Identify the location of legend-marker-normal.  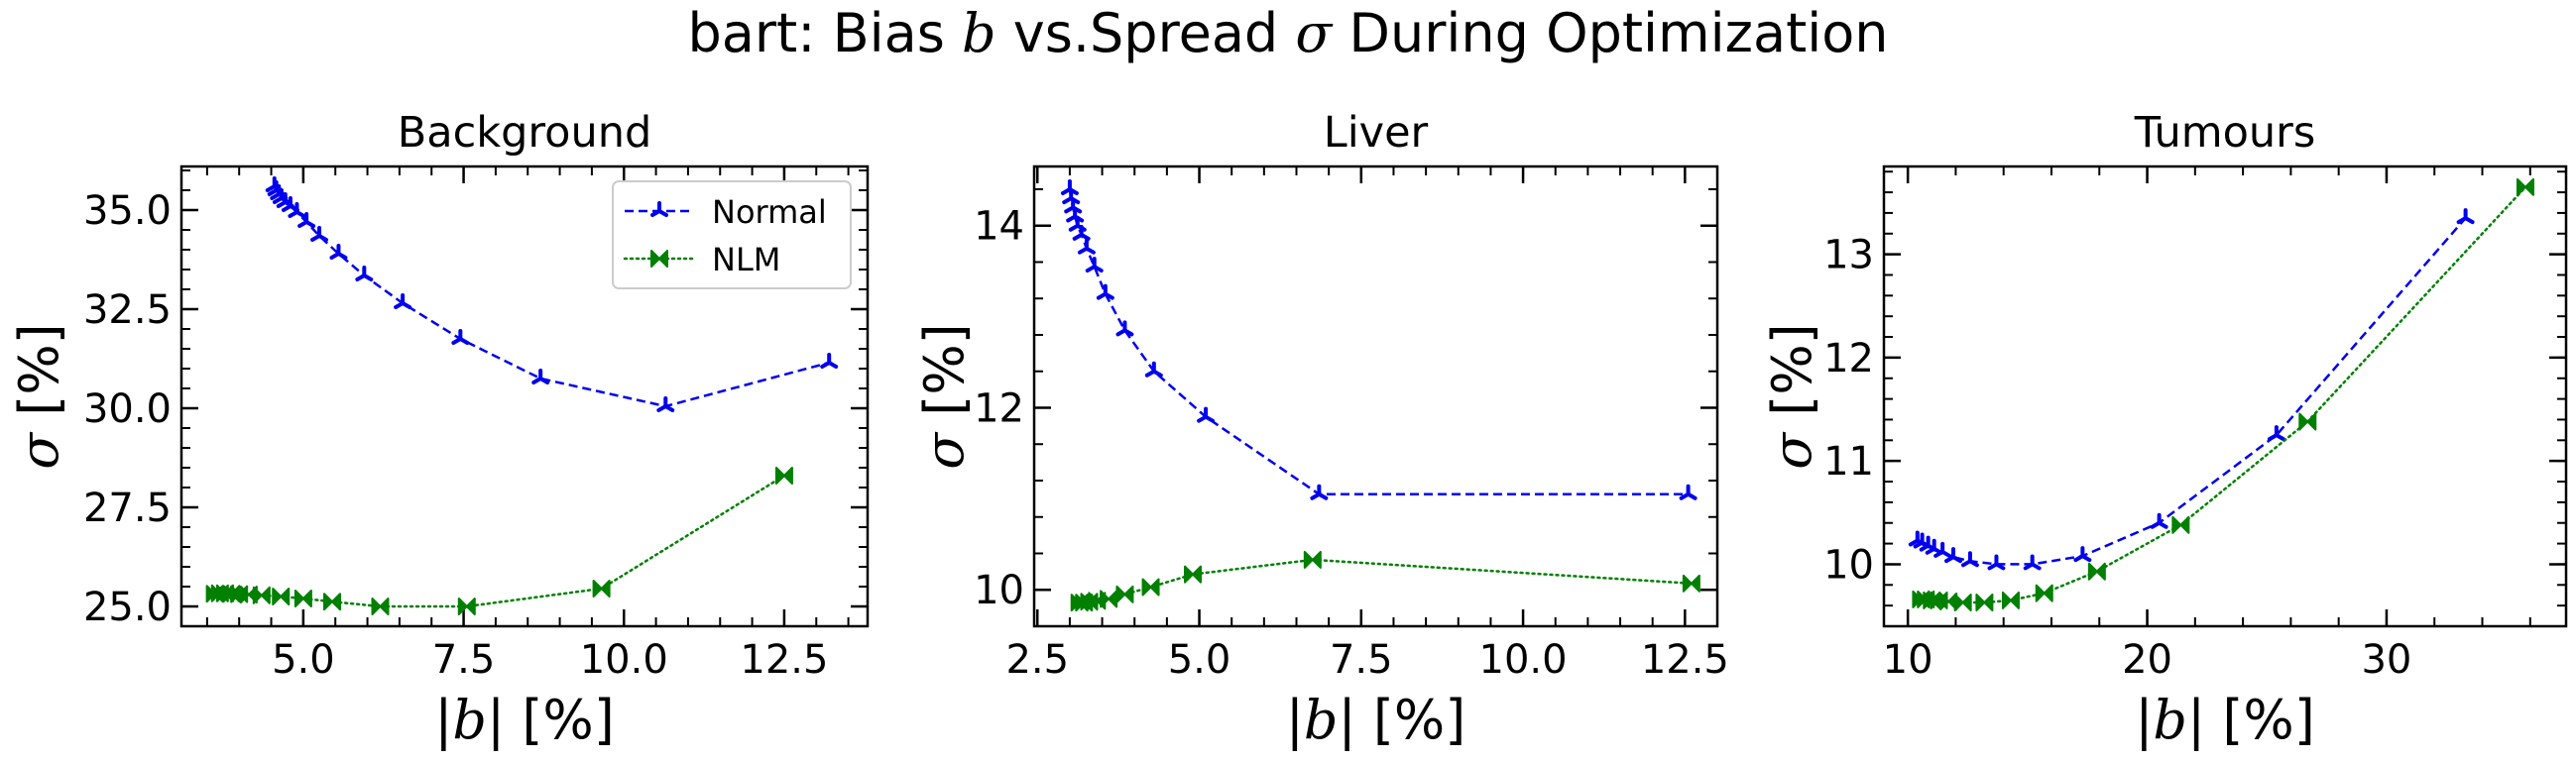
(659, 209).